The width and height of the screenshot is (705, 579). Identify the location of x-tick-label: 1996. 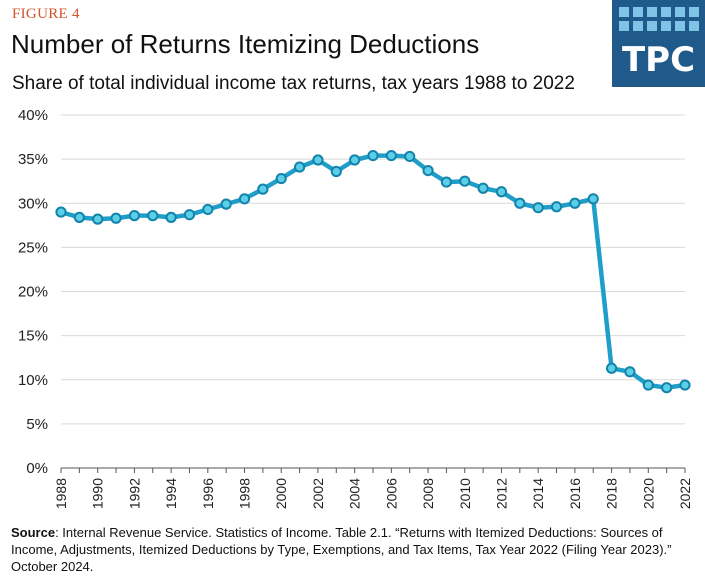
(208, 493).